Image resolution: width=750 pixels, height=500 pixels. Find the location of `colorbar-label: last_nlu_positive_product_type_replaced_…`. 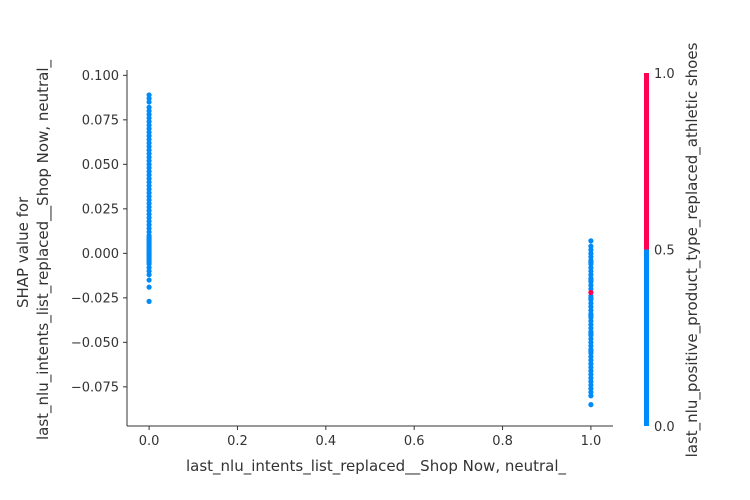

colorbar-label: last_nlu_positive_product_type_replaced_… is located at coordinates (692, 249).